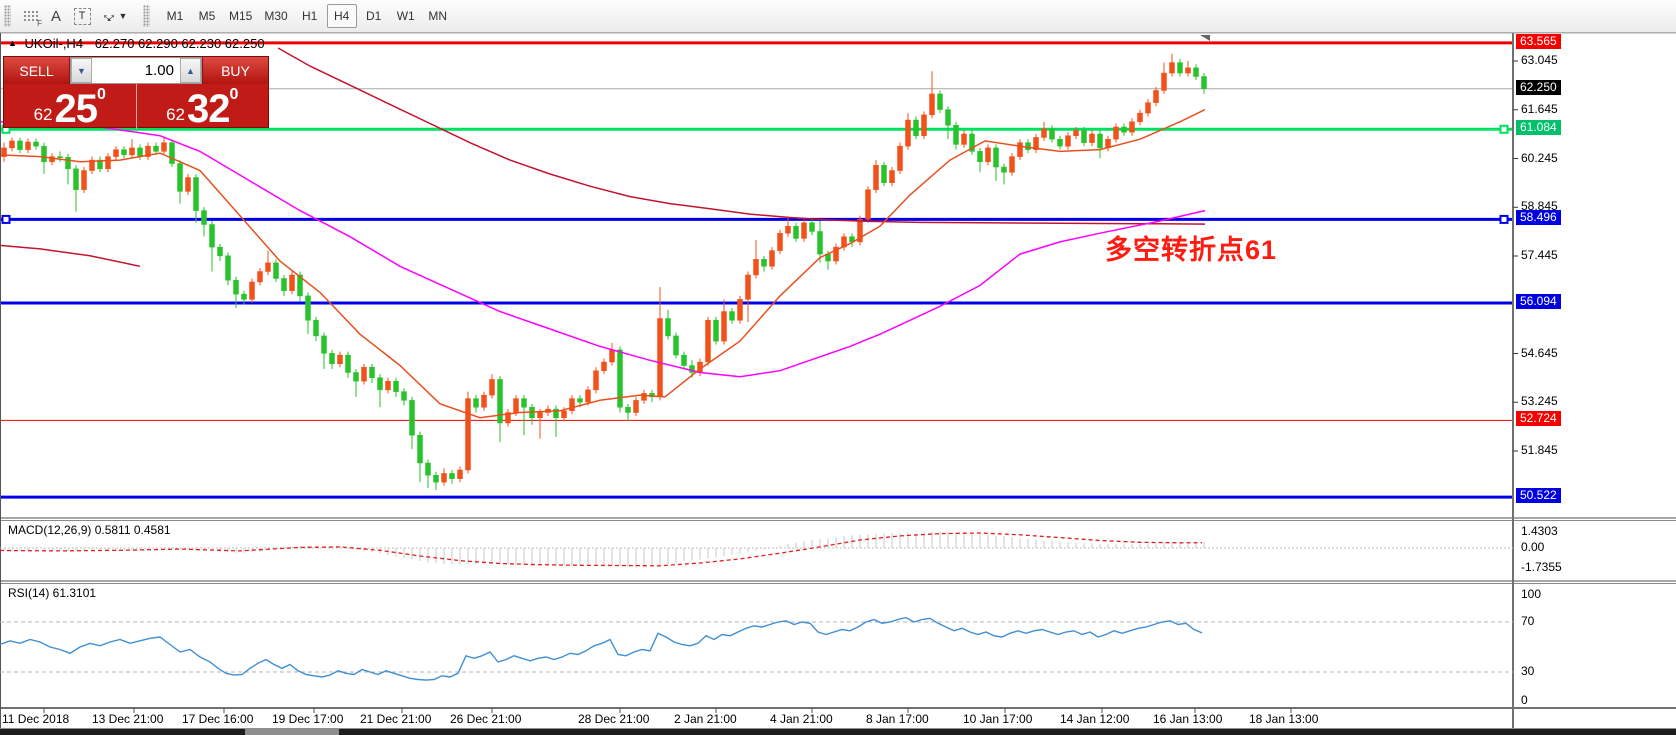  I want to click on macd-signal-line, so click(601, 549).